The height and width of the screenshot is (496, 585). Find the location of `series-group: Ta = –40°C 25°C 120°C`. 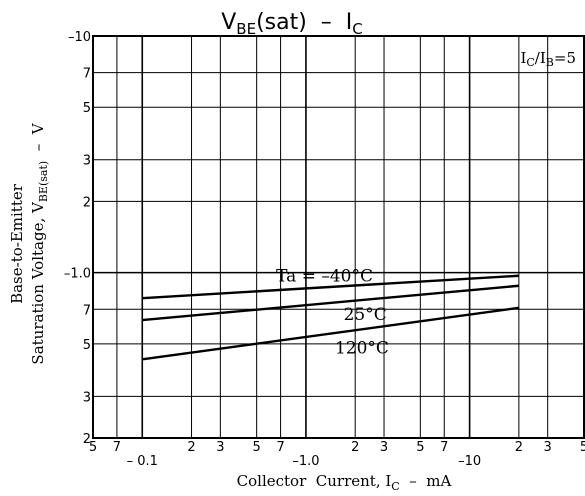

series-group: Ta = –40°C 25°C 120°C is located at coordinates (331, 313).